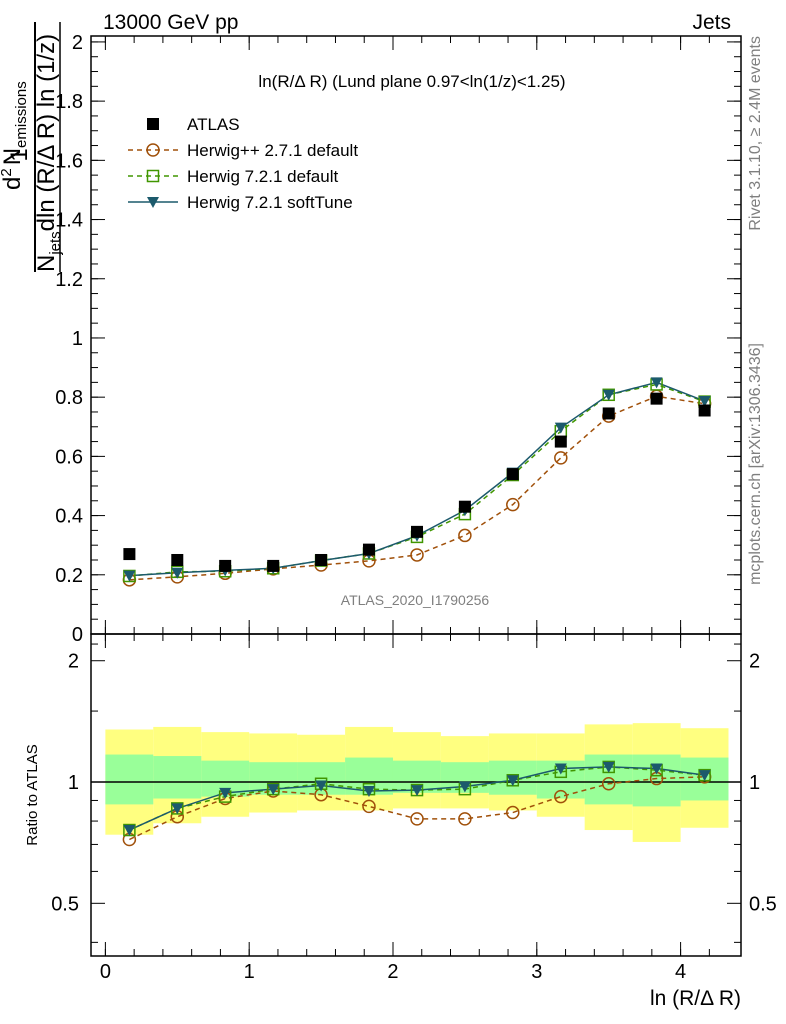 This screenshot has height=1024, width=786. What do you see at coordinates (695, 998) in the screenshot?
I see `x-axis-label: ln (R/Δ R)` at bounding box center [695, 998].